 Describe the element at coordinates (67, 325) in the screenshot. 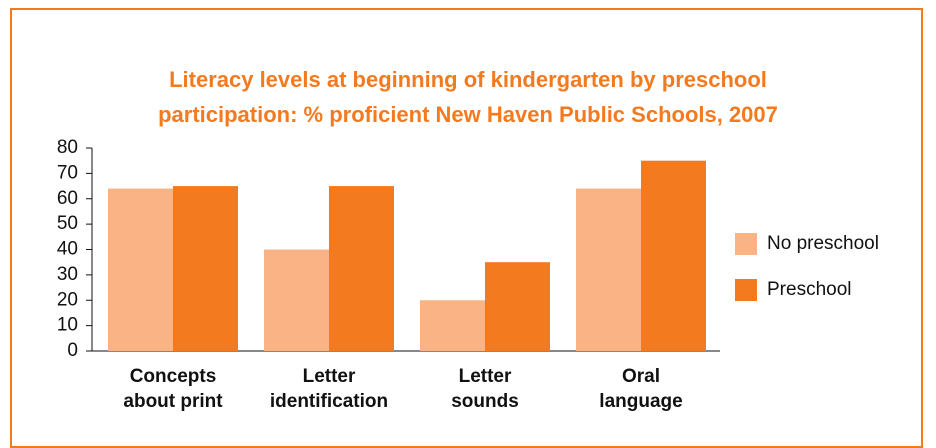

I see `y-tick-label: 10` at that location.